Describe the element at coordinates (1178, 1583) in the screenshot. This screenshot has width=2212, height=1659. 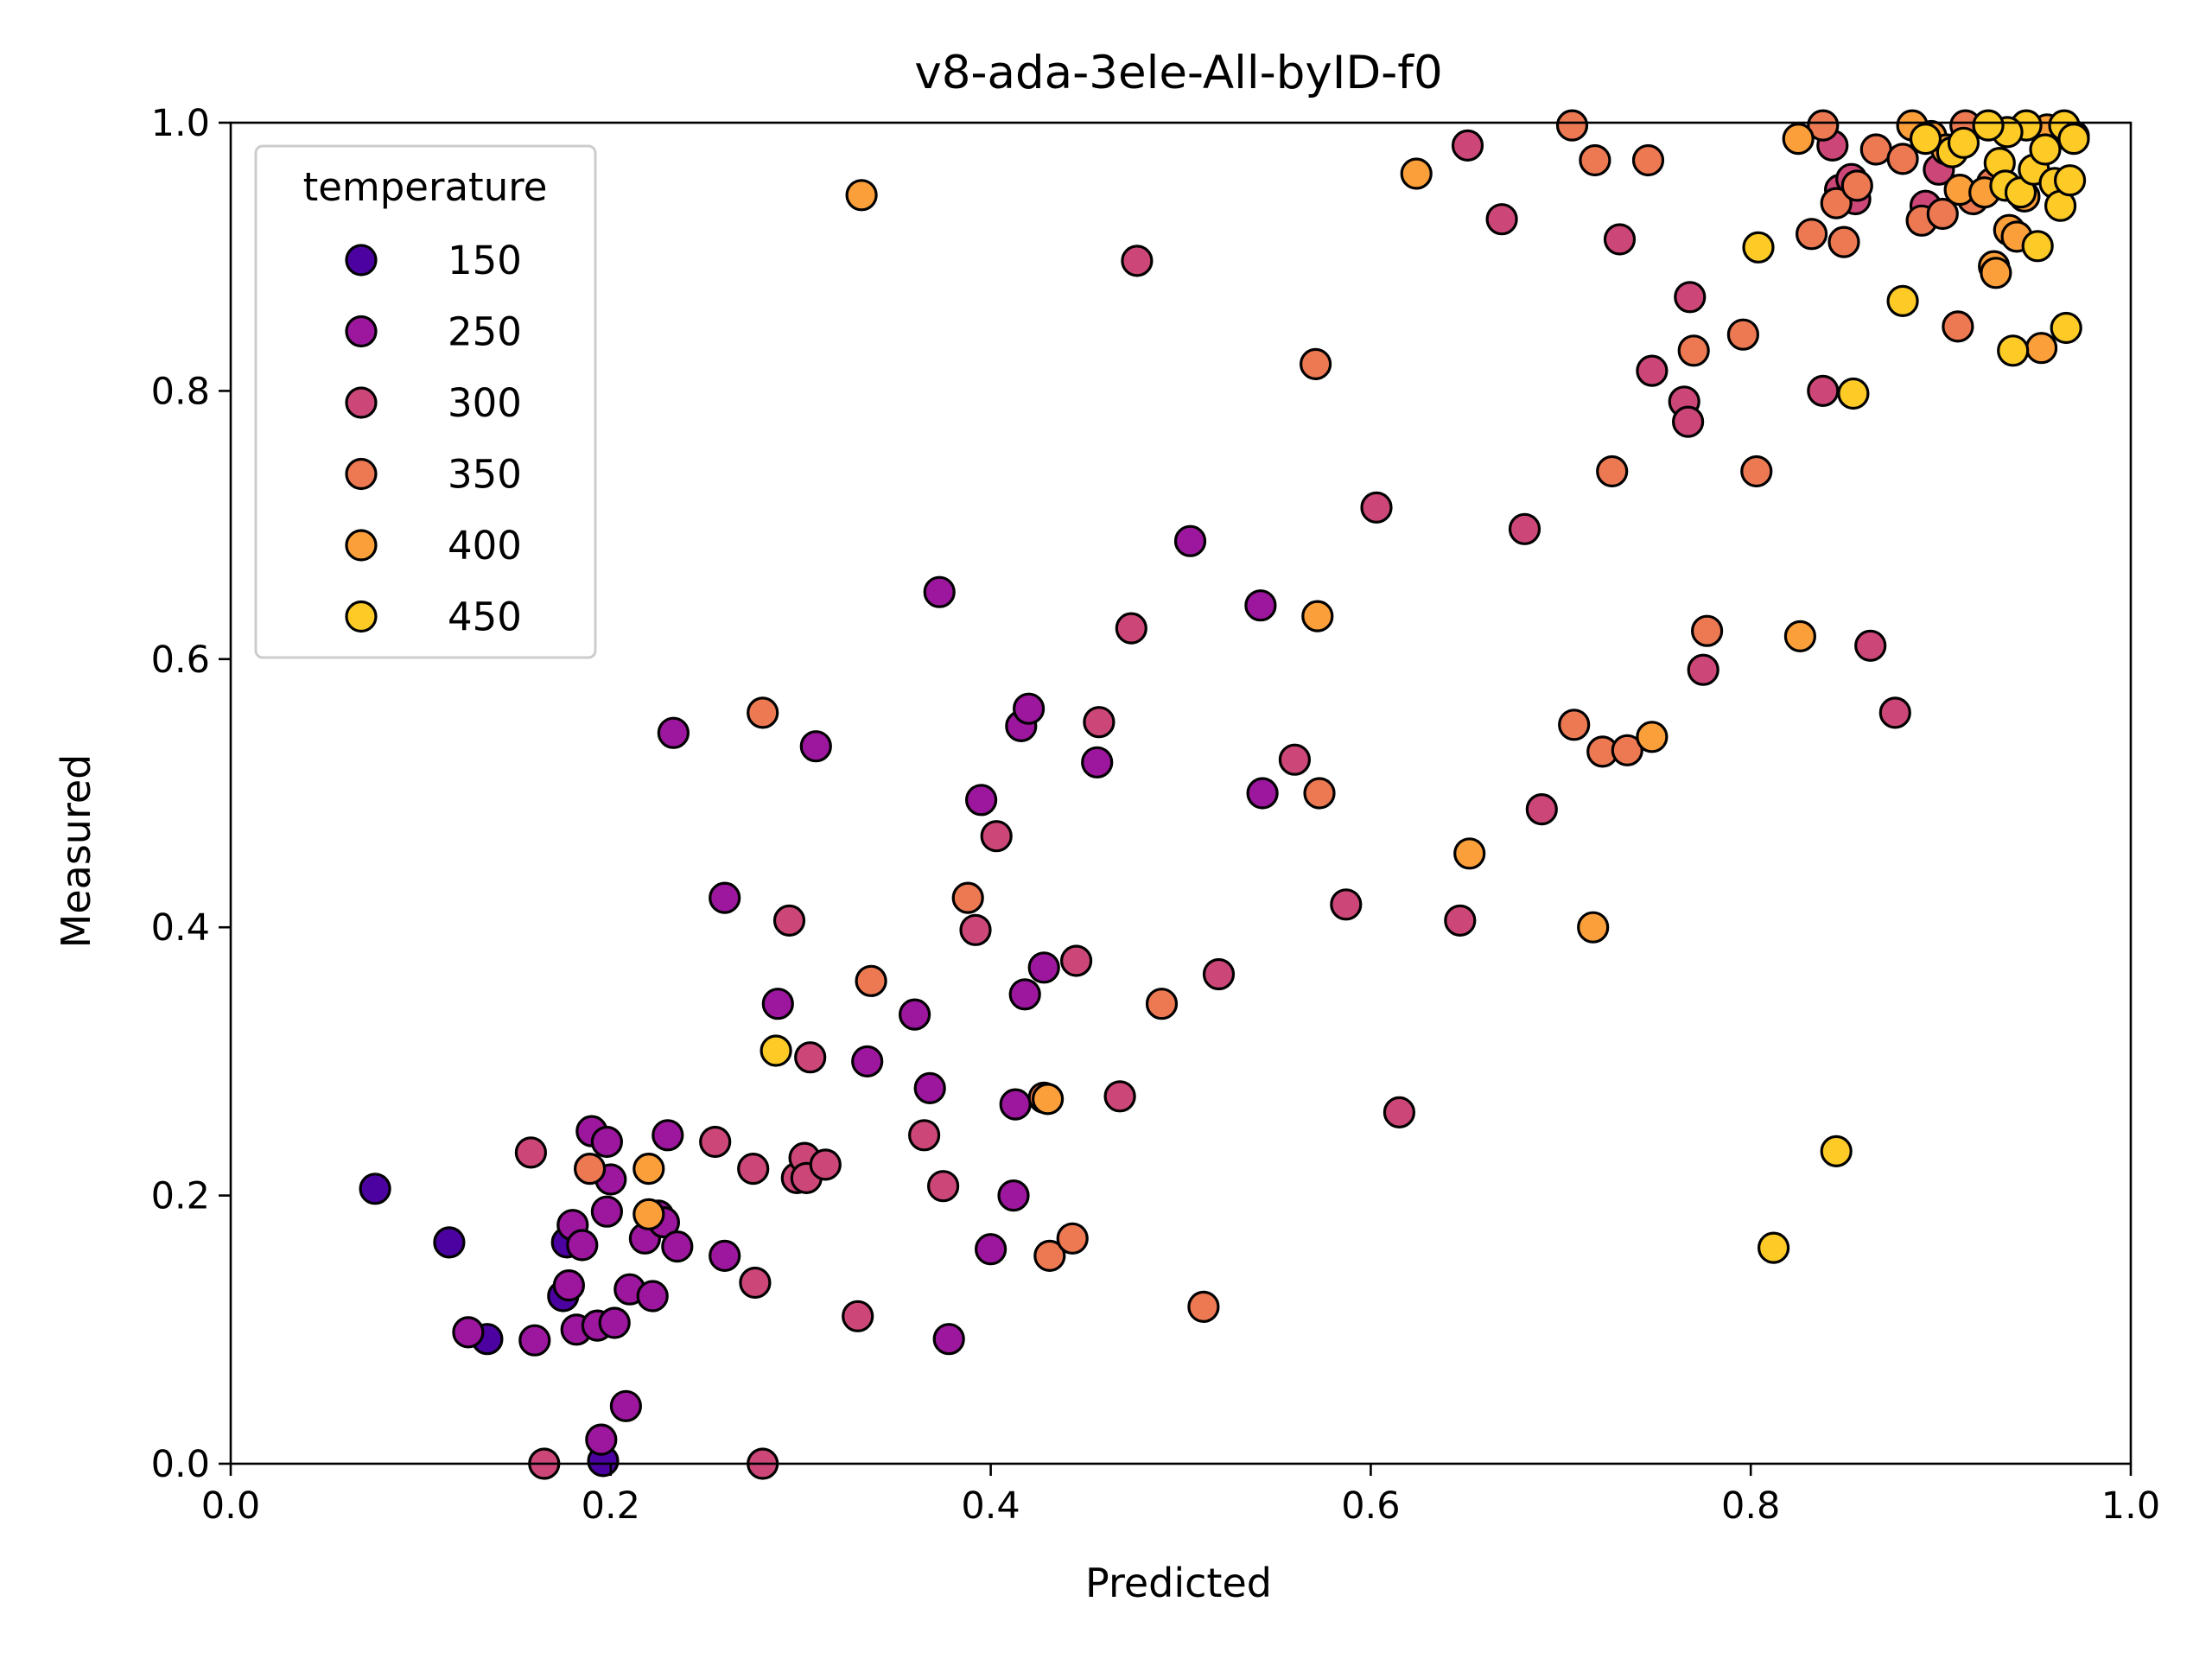
I see `x-axis-label: Predicted` at that location.